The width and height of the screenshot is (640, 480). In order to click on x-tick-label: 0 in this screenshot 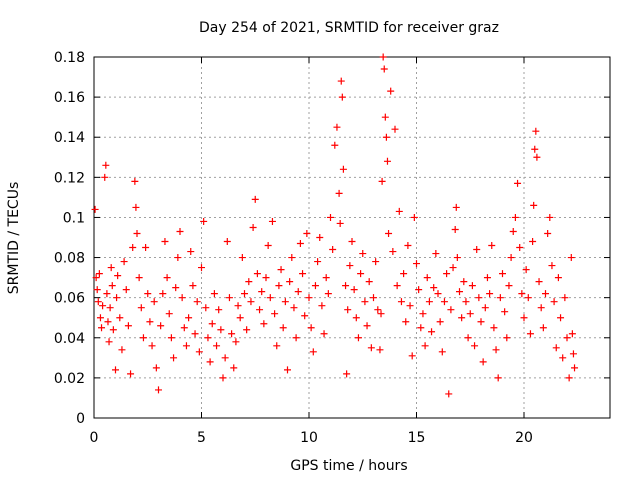, I will do `click(94, 438)`.